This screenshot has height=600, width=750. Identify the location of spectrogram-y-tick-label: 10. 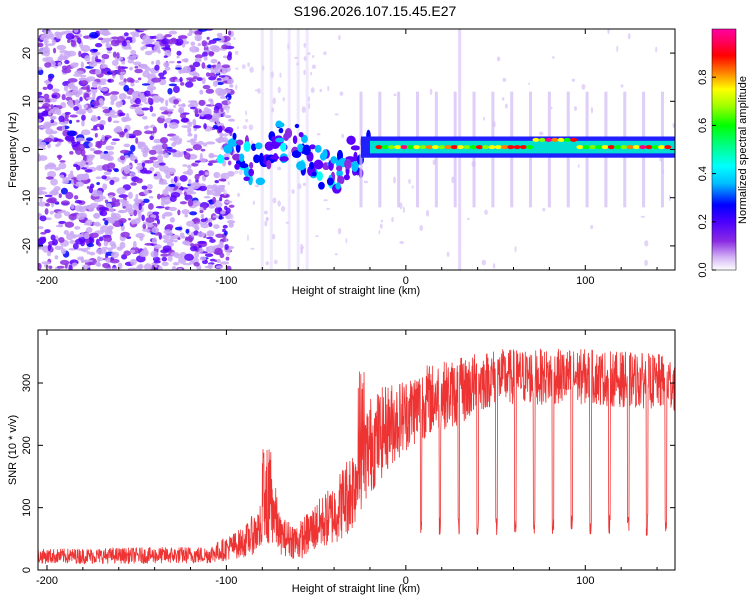
(27, 101).